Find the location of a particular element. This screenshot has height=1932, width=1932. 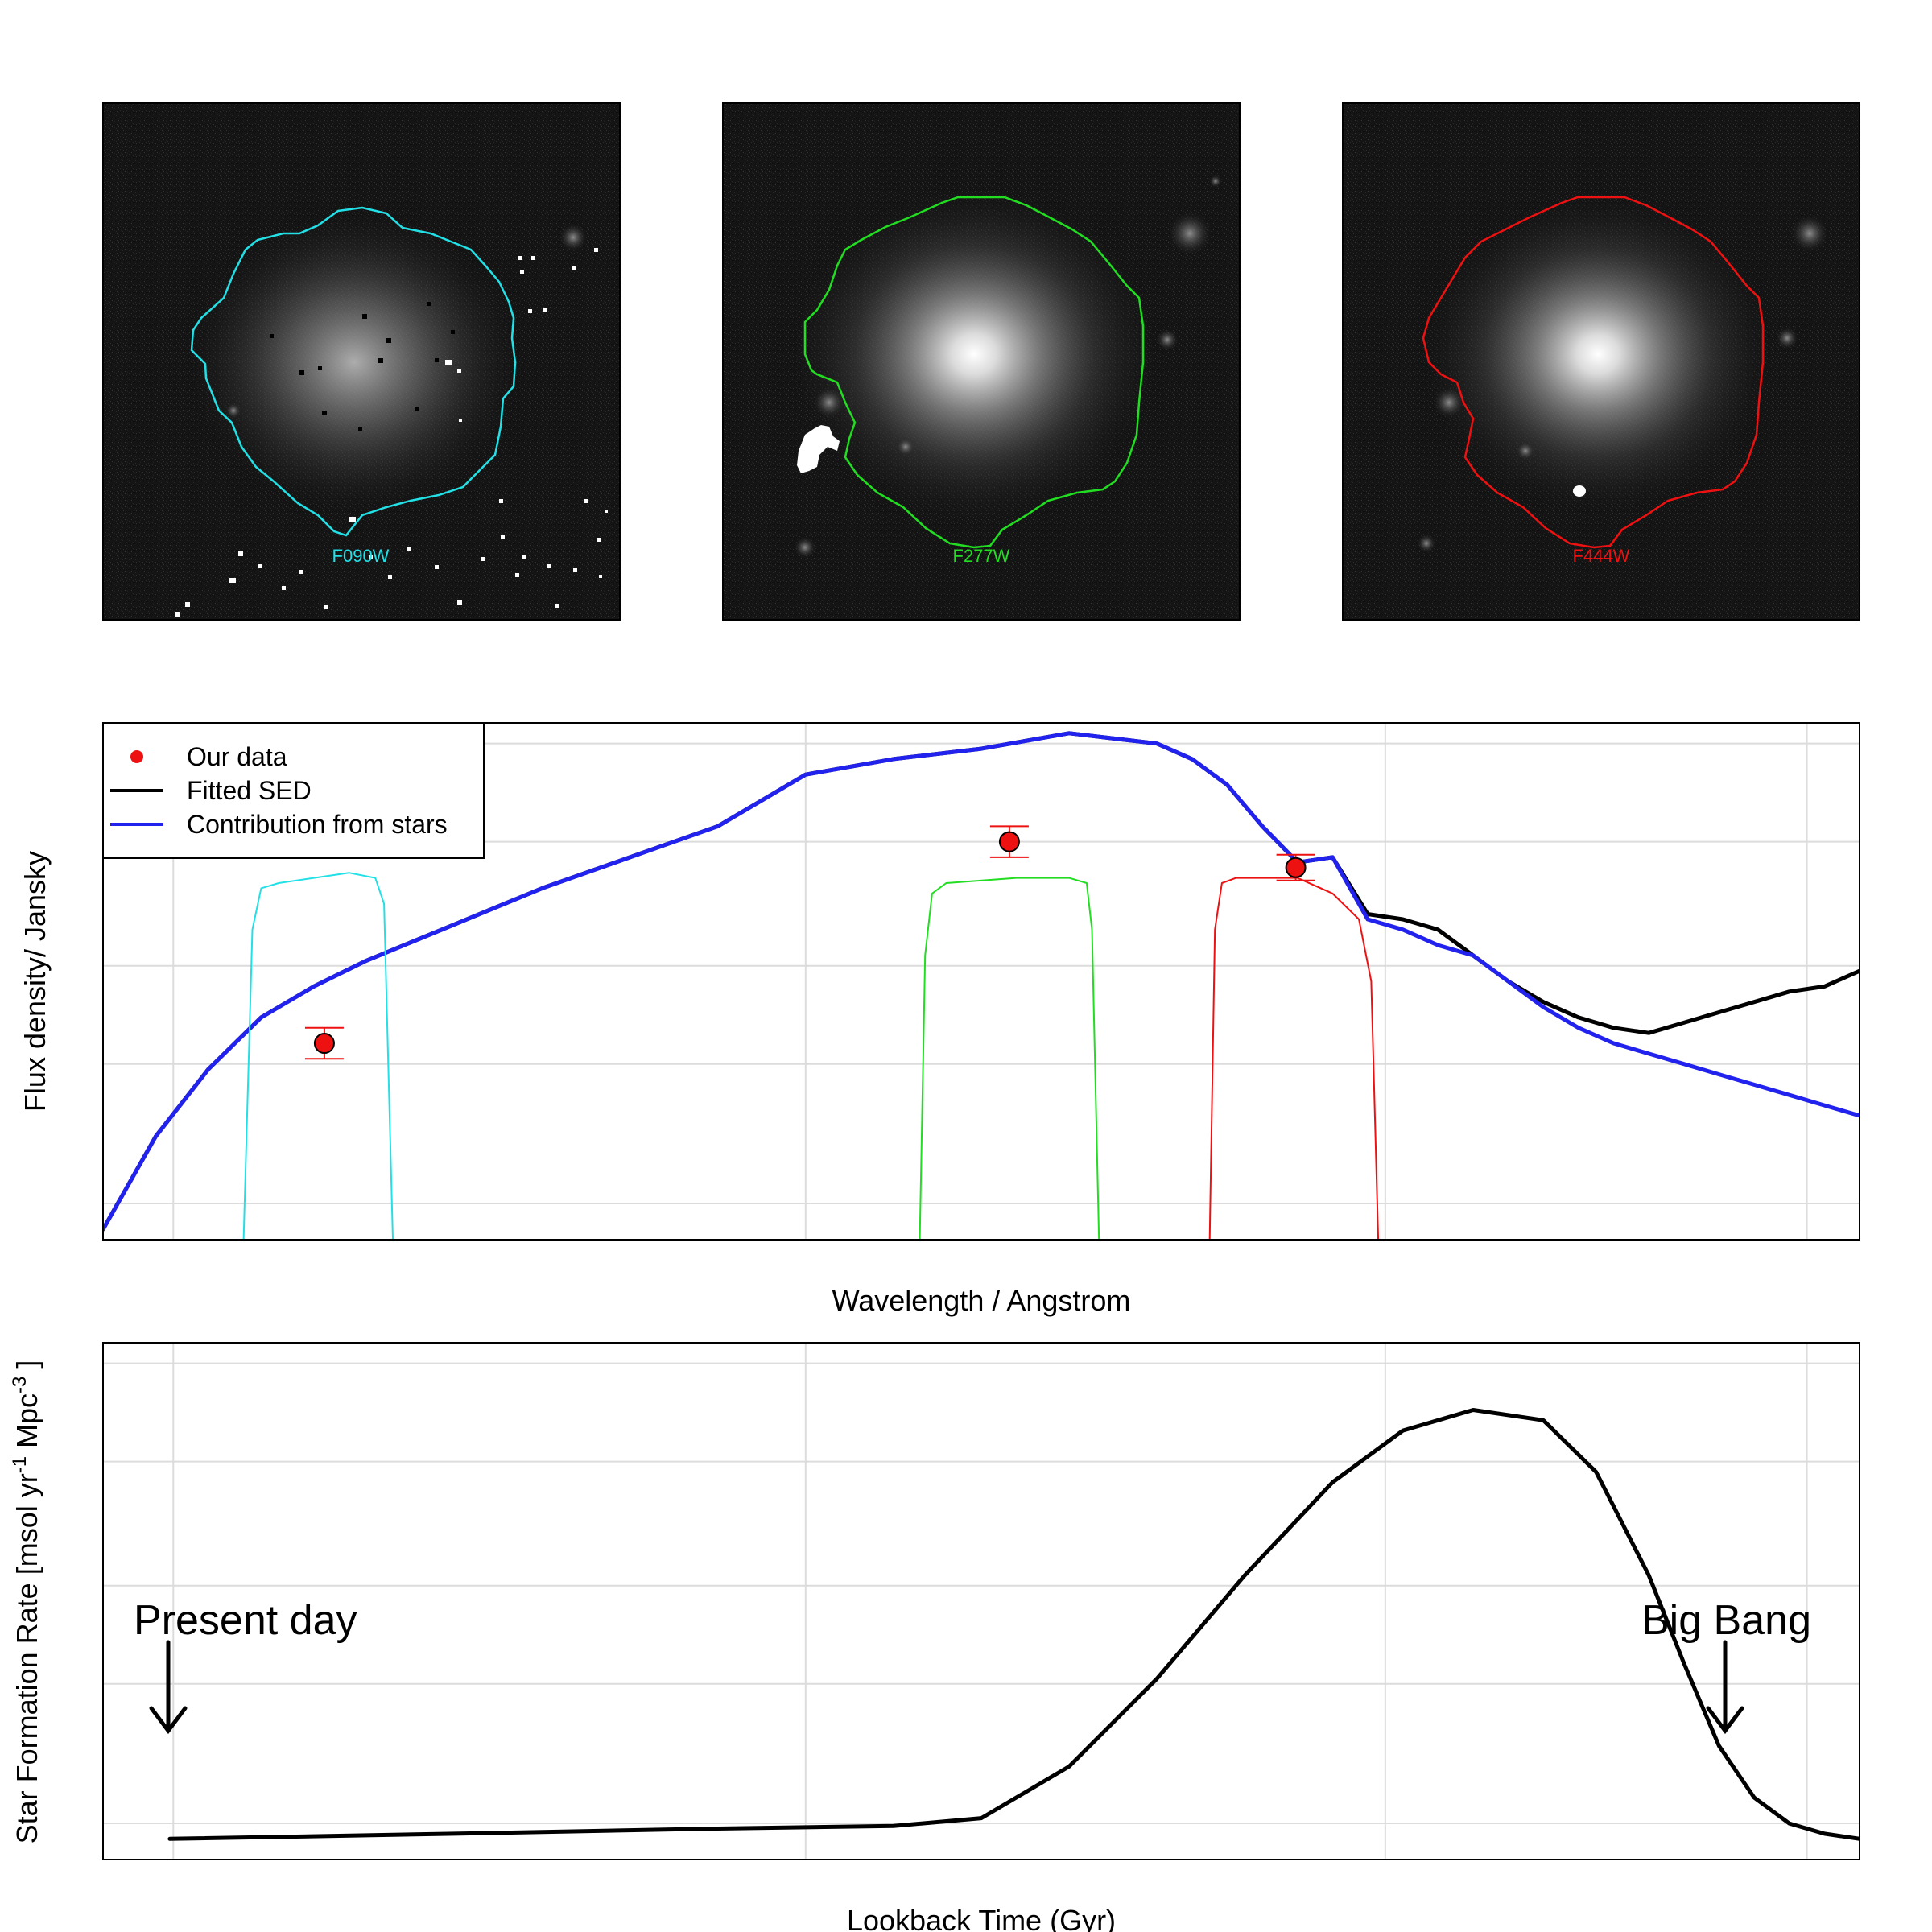

legend-label: Contribution from stars is located at coordinates (317, 824).